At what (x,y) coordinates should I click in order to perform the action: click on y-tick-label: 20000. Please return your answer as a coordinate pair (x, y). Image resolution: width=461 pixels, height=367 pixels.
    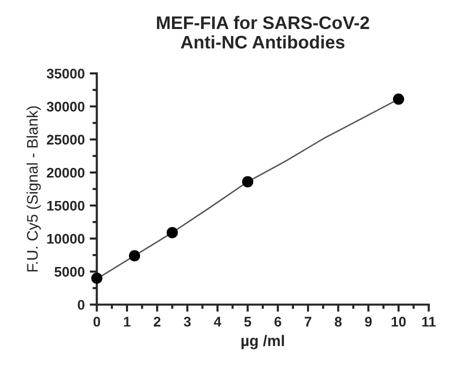
    Looking at the image, I should click on (65, 173).